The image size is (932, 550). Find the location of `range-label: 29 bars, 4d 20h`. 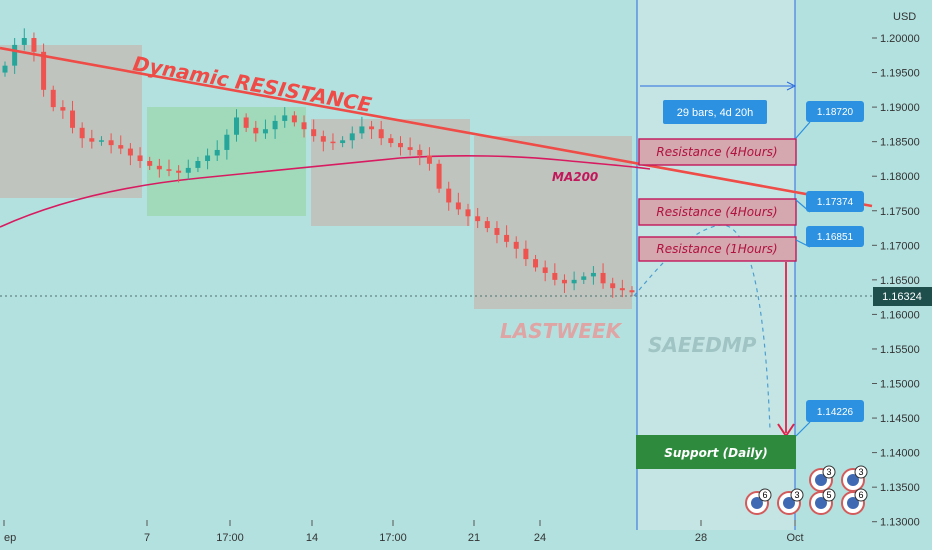

range-label: 29 bars, 4d 20h is located at coordinates (715, 113).